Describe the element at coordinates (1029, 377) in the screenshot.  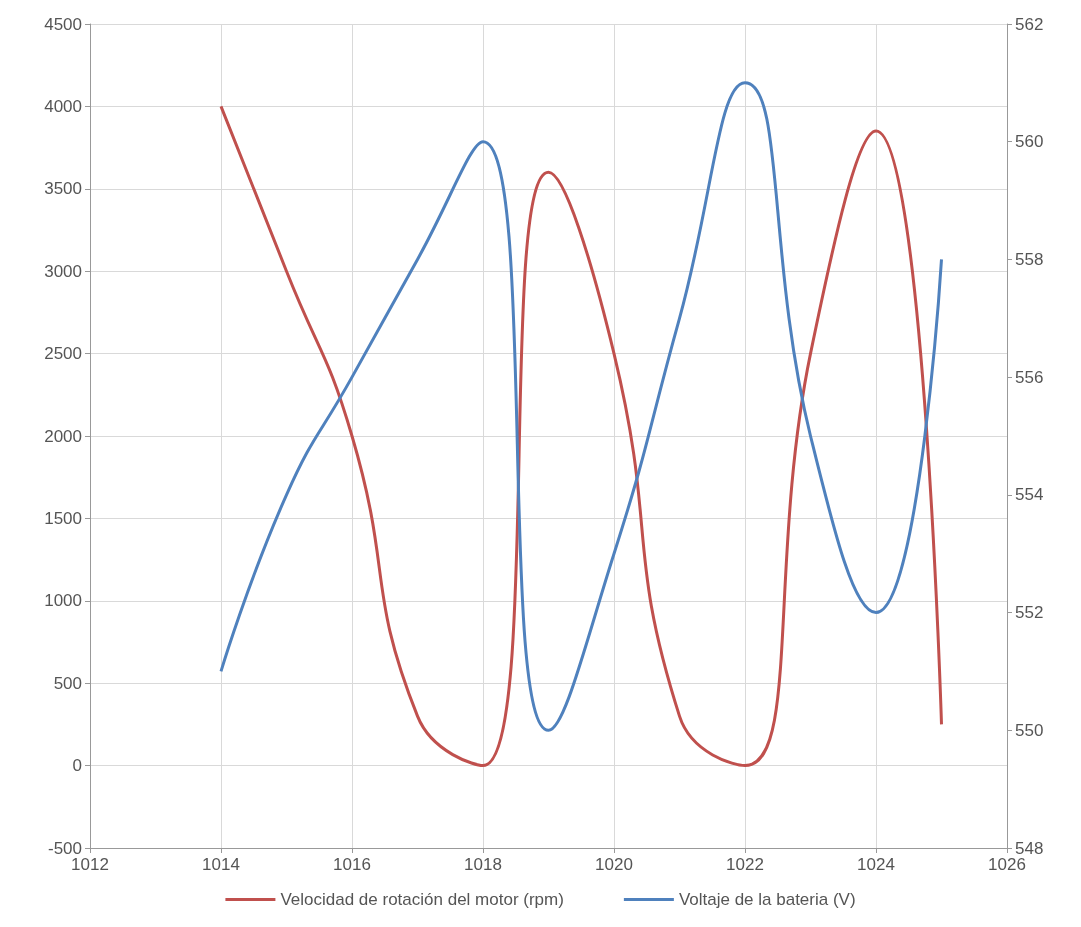
I see `y2-tick-label: 556` at that location.